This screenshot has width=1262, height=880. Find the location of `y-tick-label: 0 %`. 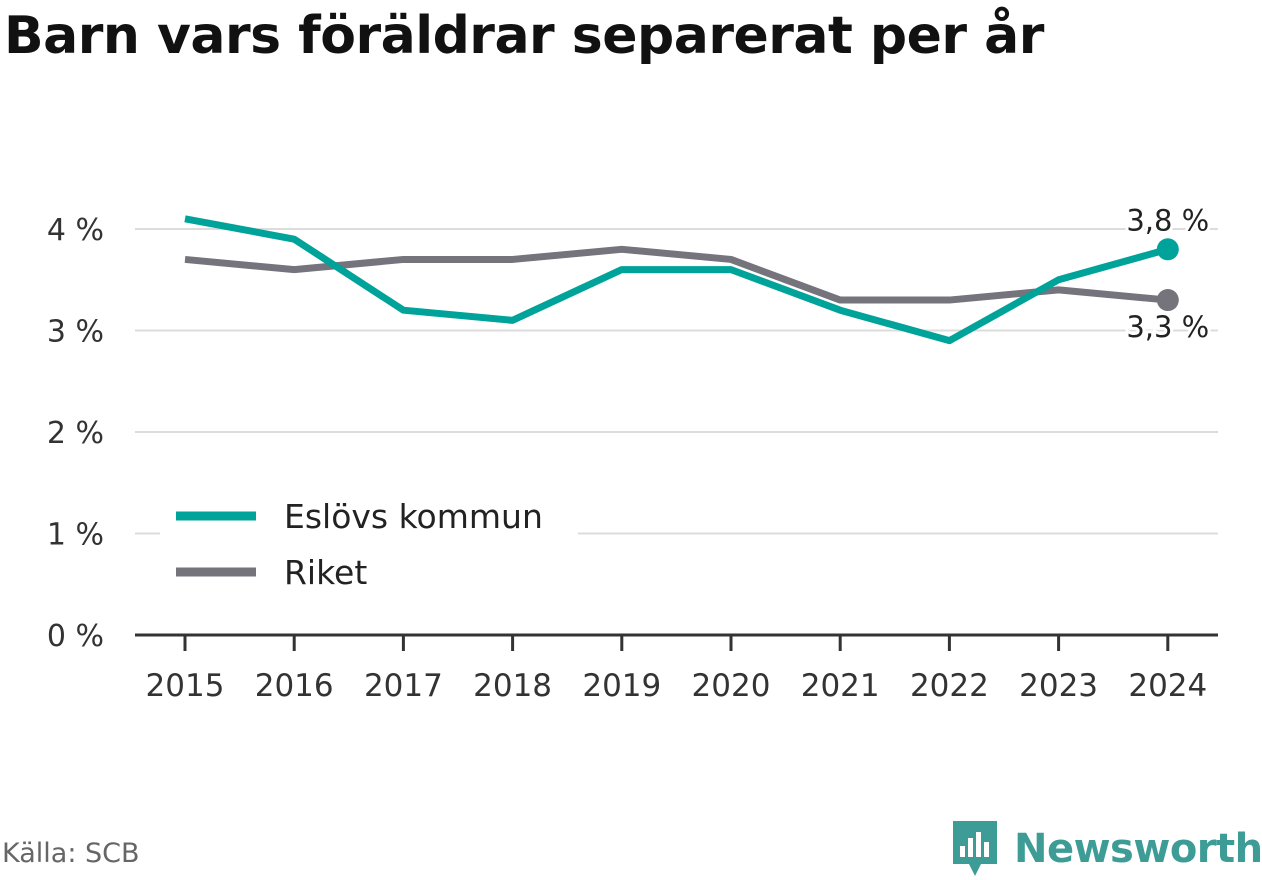

y-tick-label: 0 % is located at coordinates (75, 636).